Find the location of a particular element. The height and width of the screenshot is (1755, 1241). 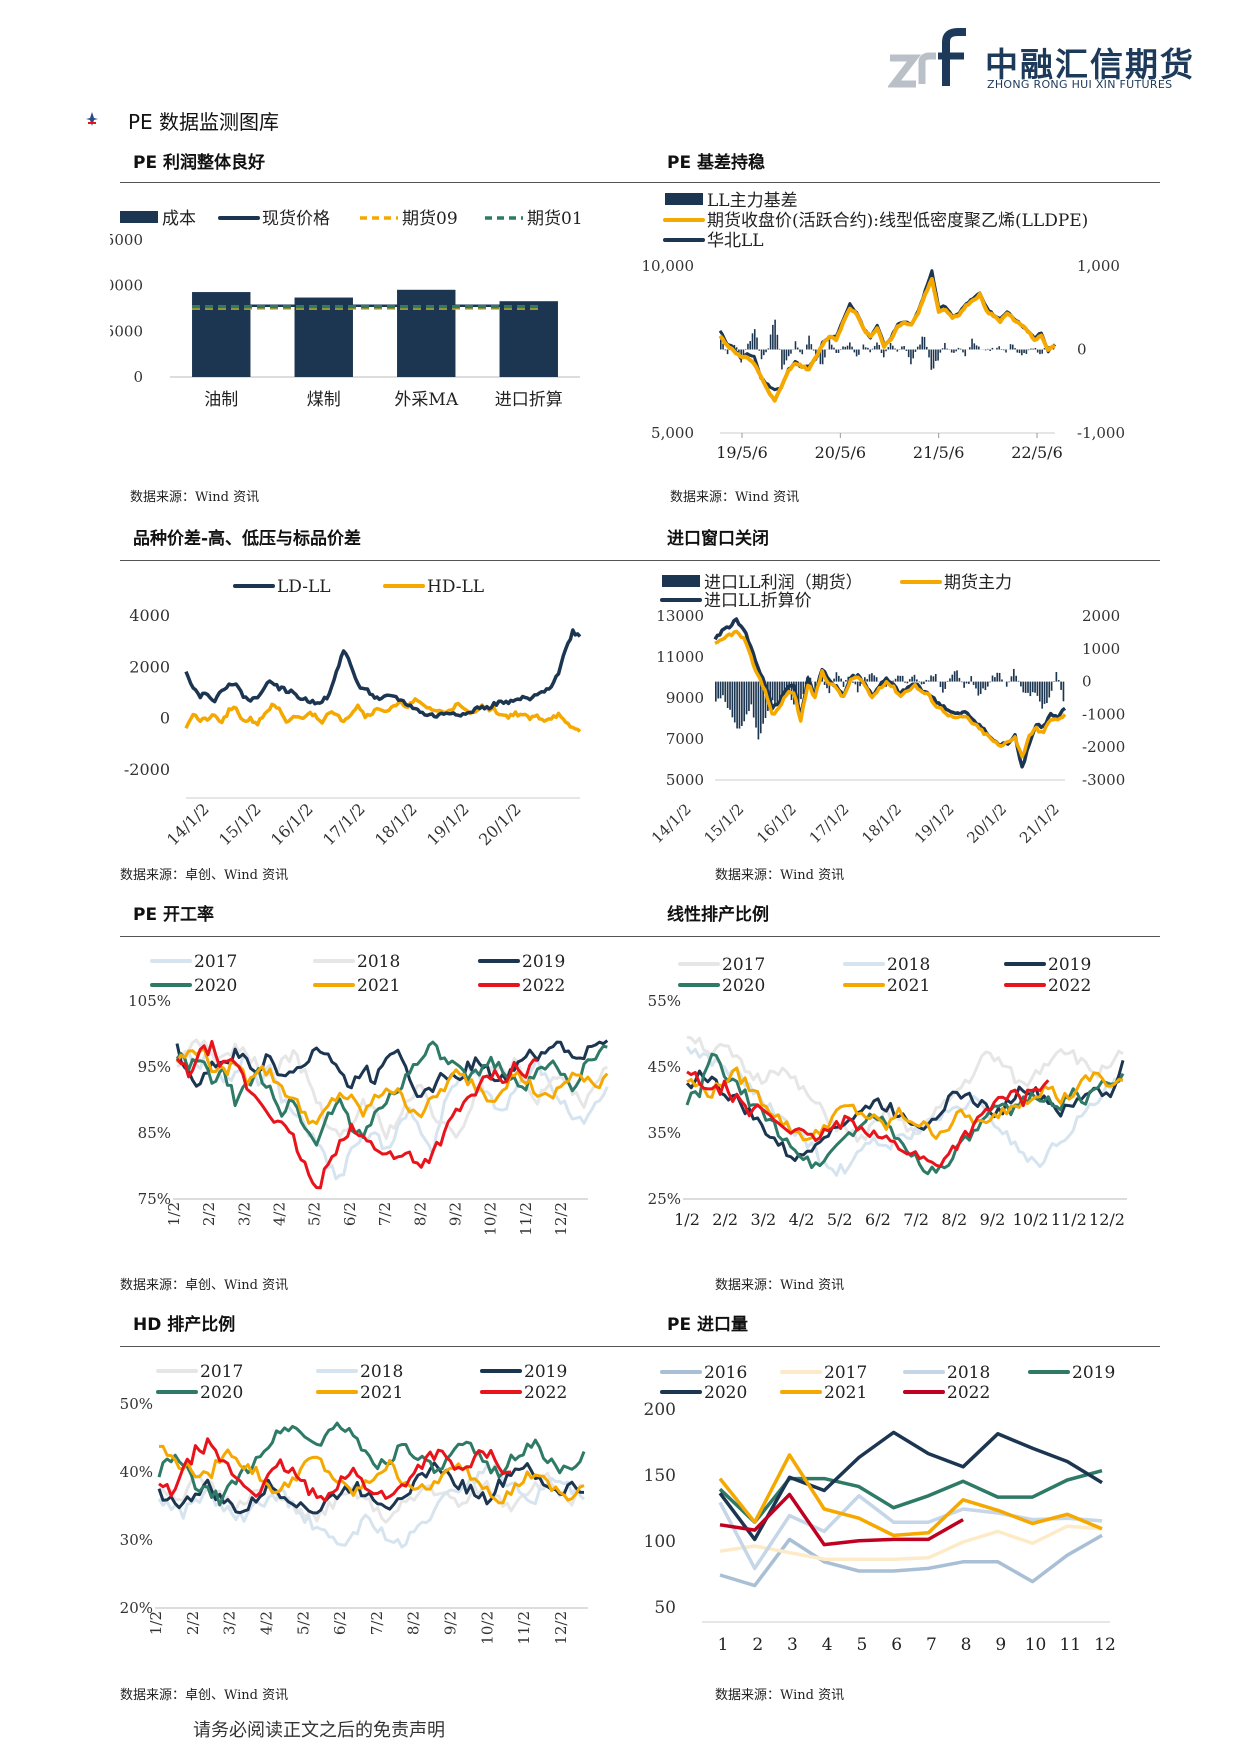

y-tick-label: 85% is located at coordinates (154, 1133).